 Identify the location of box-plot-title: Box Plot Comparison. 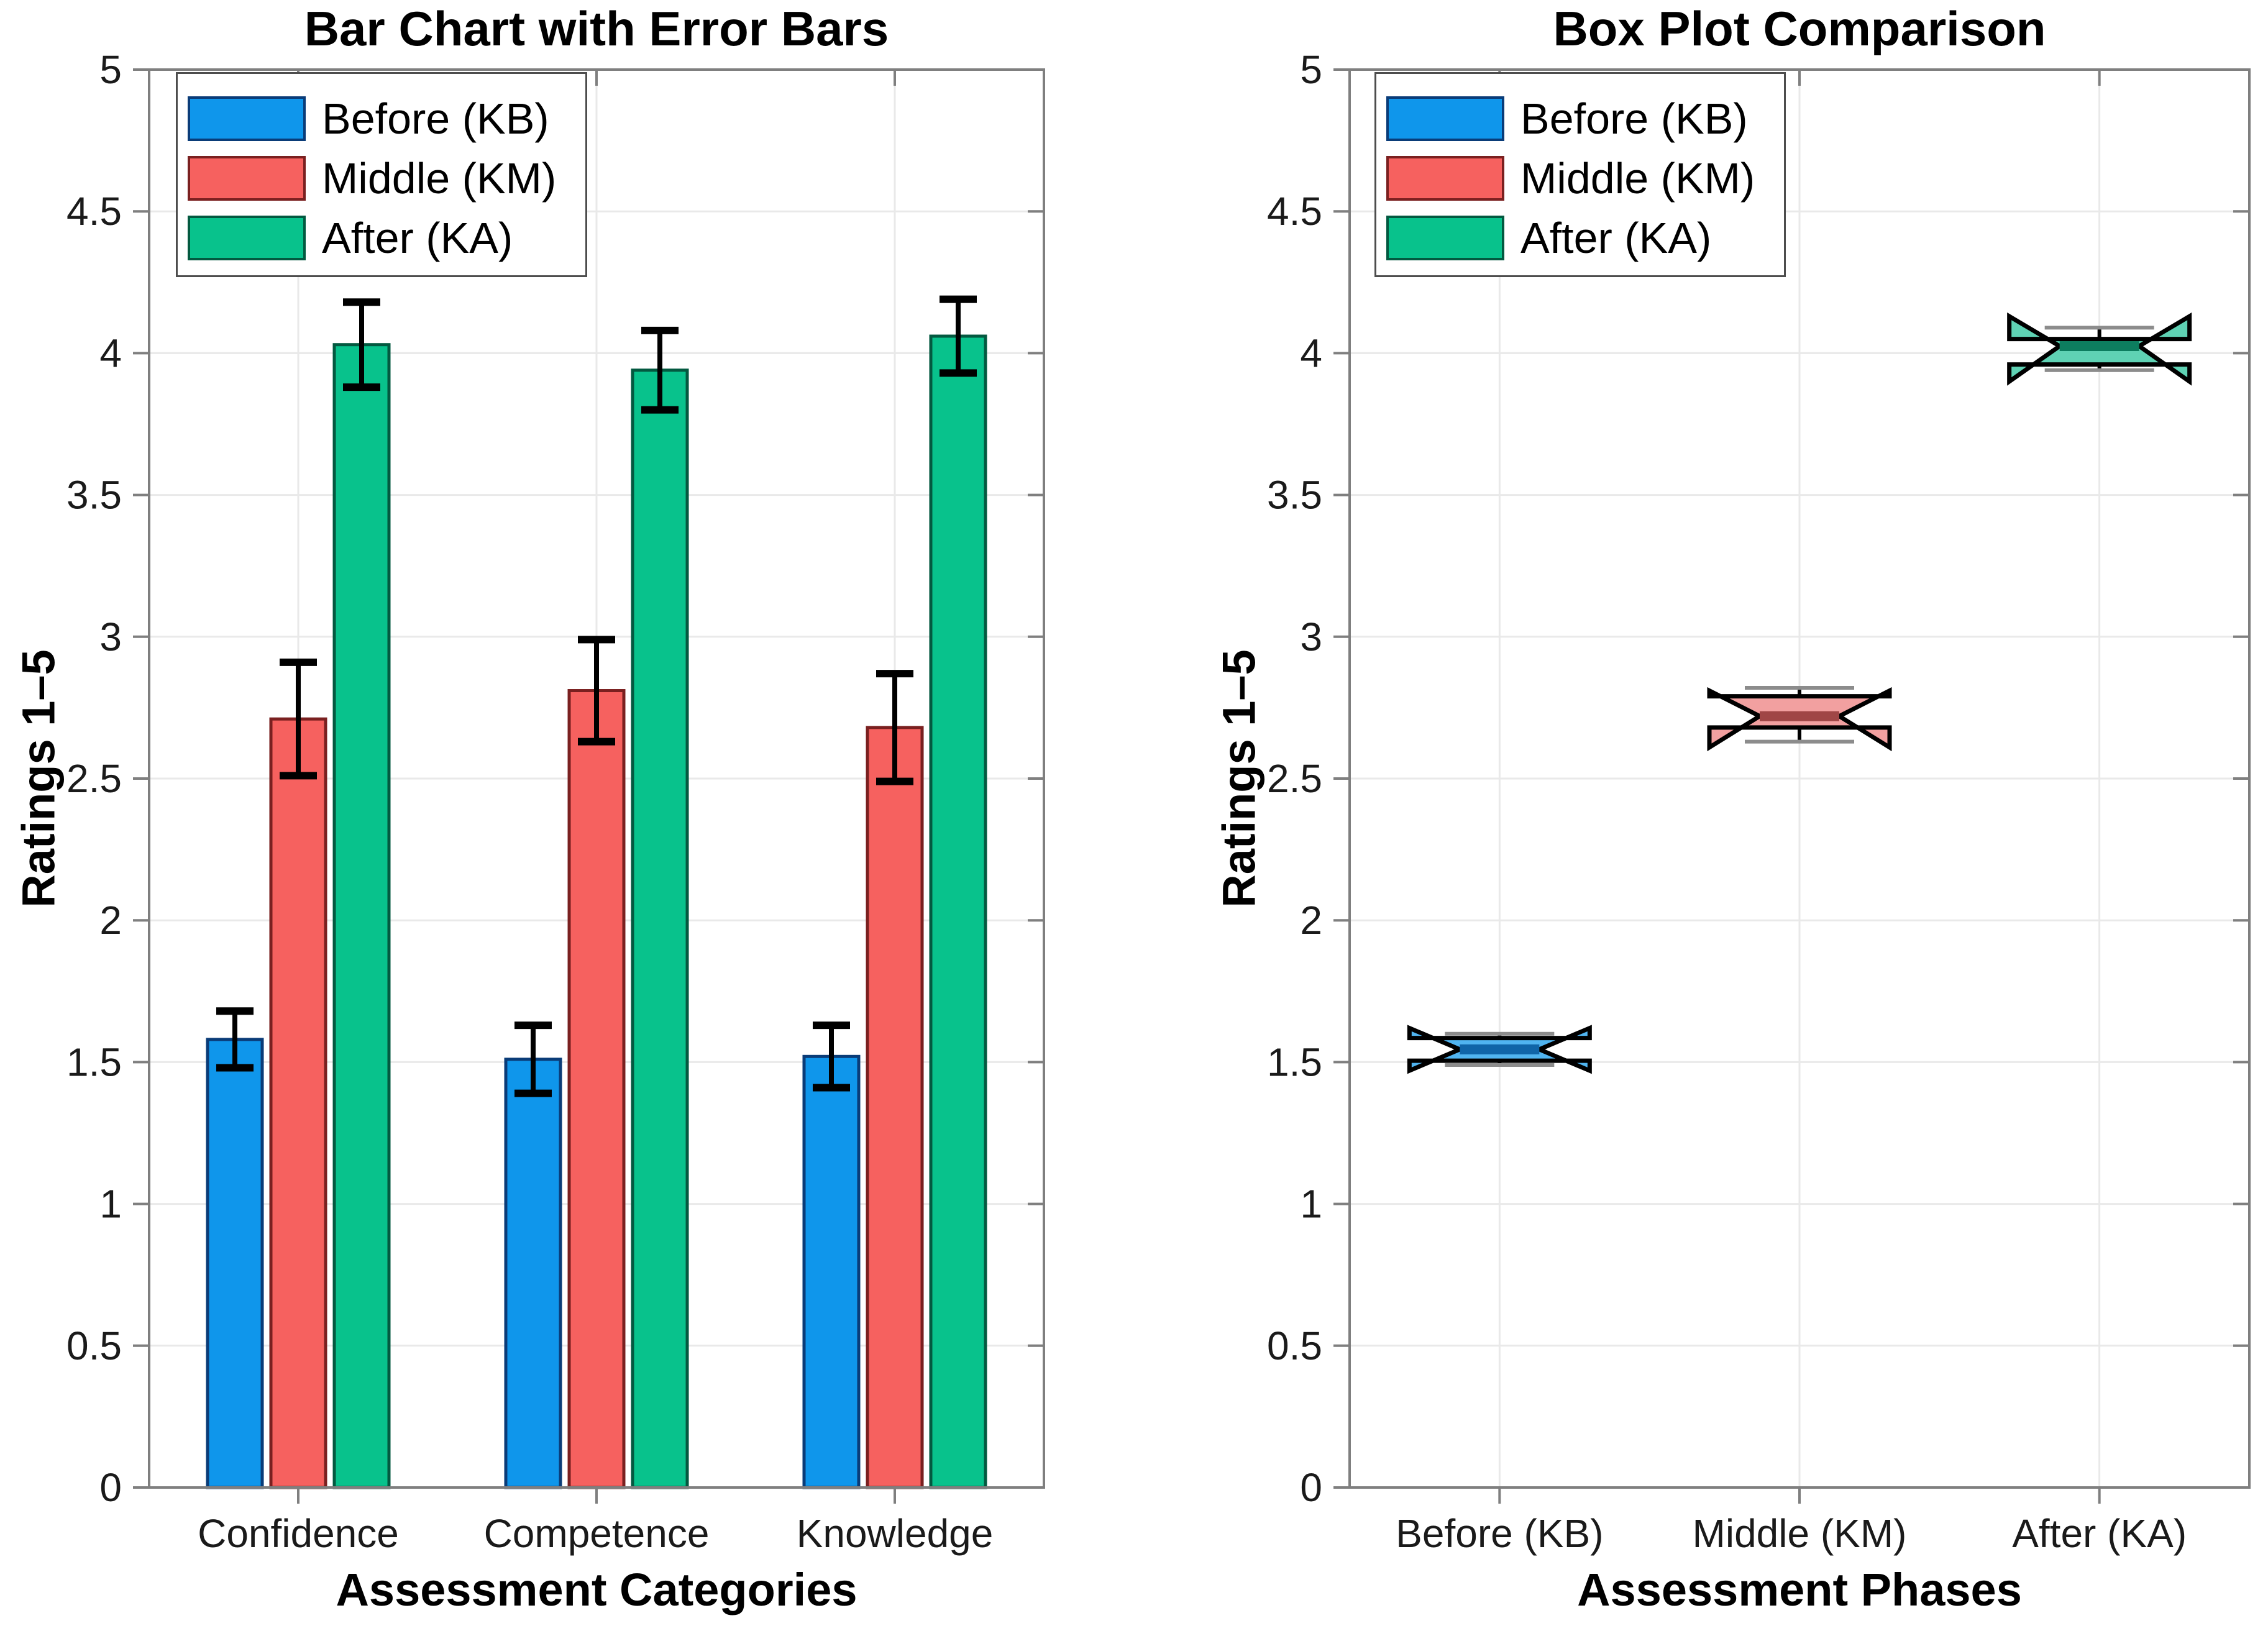
(1800, 28).